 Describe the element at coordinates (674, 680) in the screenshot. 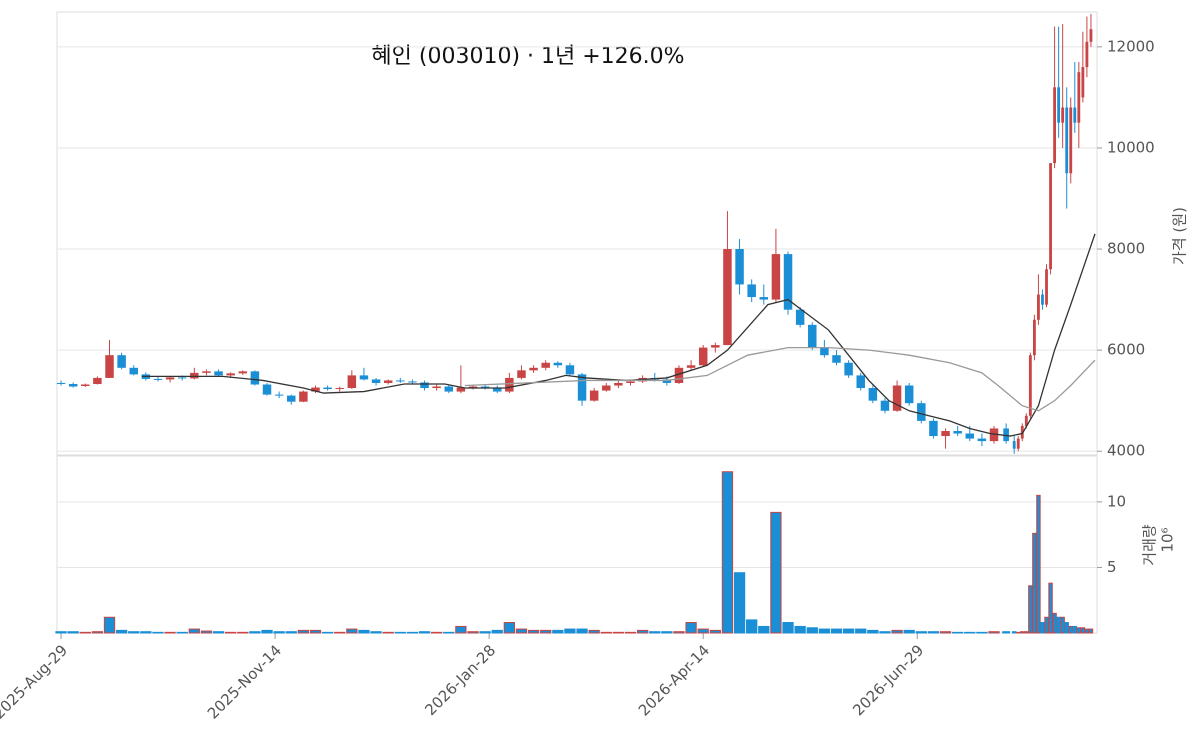

I see `x-tick-label: 2026-Apr-14` at that location.